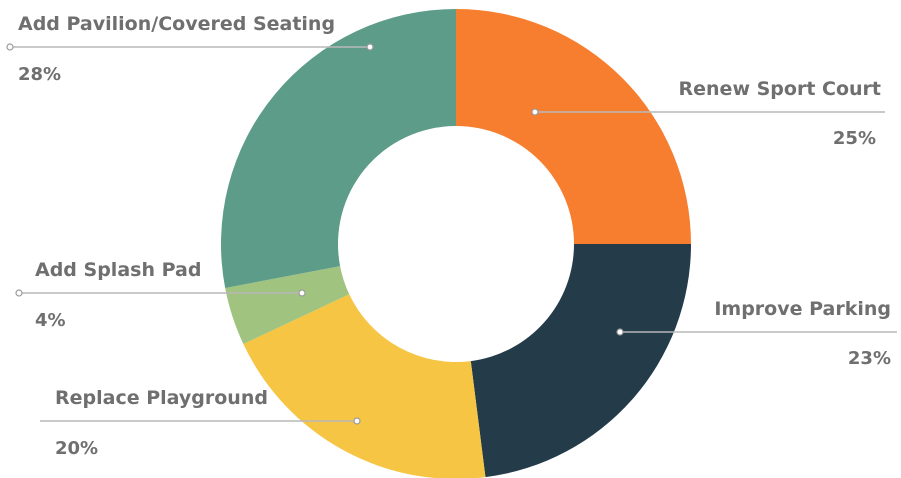  I want to click on value-replace-playground: 20%, so click(76, 448).